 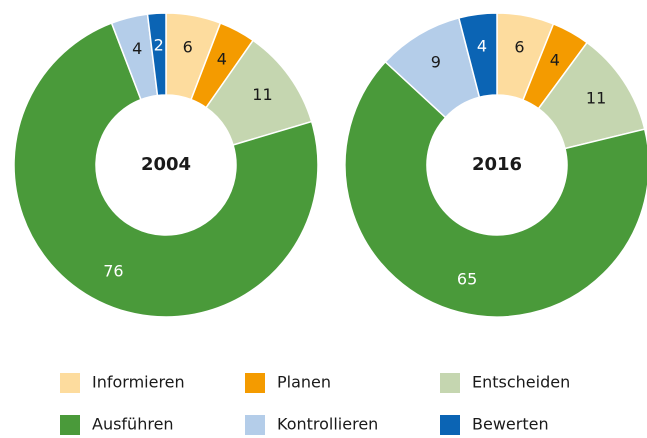 What do you see at coordinates (166, 164) in the screenshot?
I see `donut-center-label: 2004` at bounding box center [166, 164].